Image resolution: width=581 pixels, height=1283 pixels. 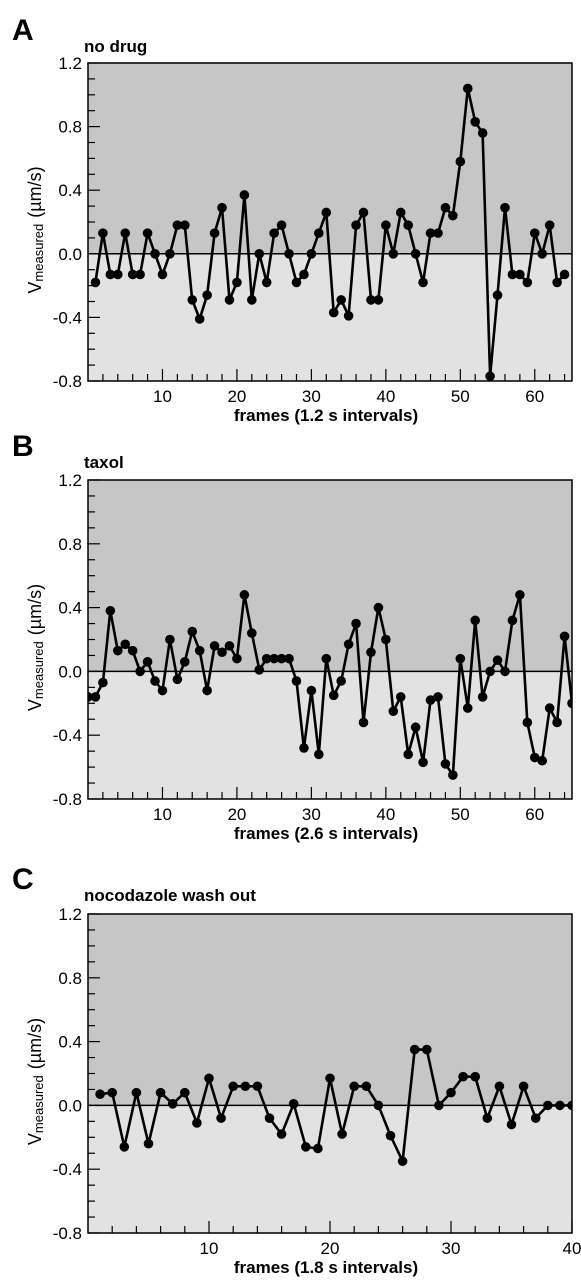 I want to click on panel-letter: A, so click(x=23, y=30).